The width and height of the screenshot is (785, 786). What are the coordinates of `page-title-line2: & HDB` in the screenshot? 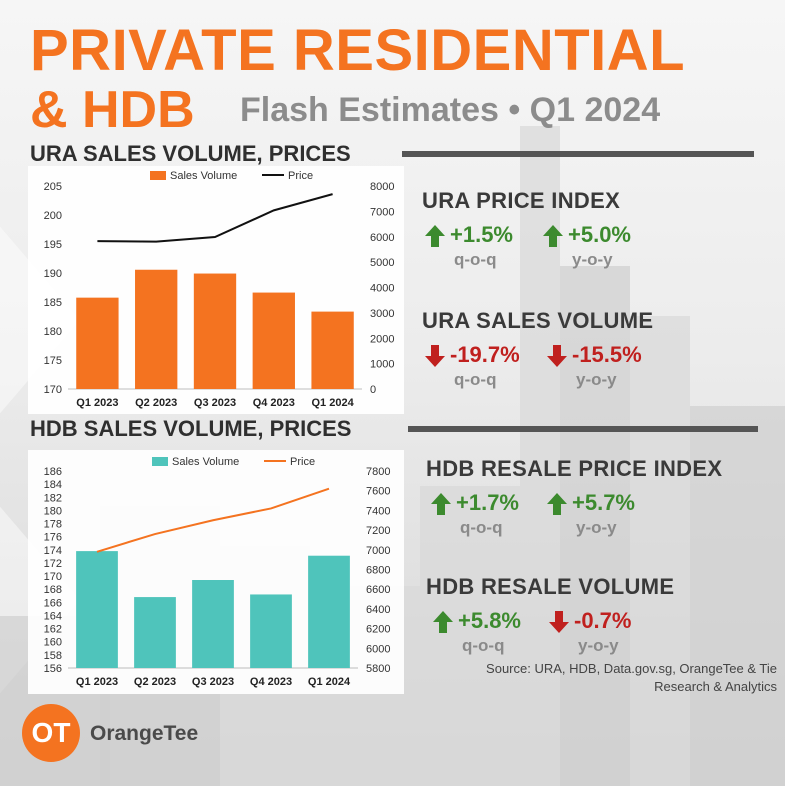 It's located at (112, 110).